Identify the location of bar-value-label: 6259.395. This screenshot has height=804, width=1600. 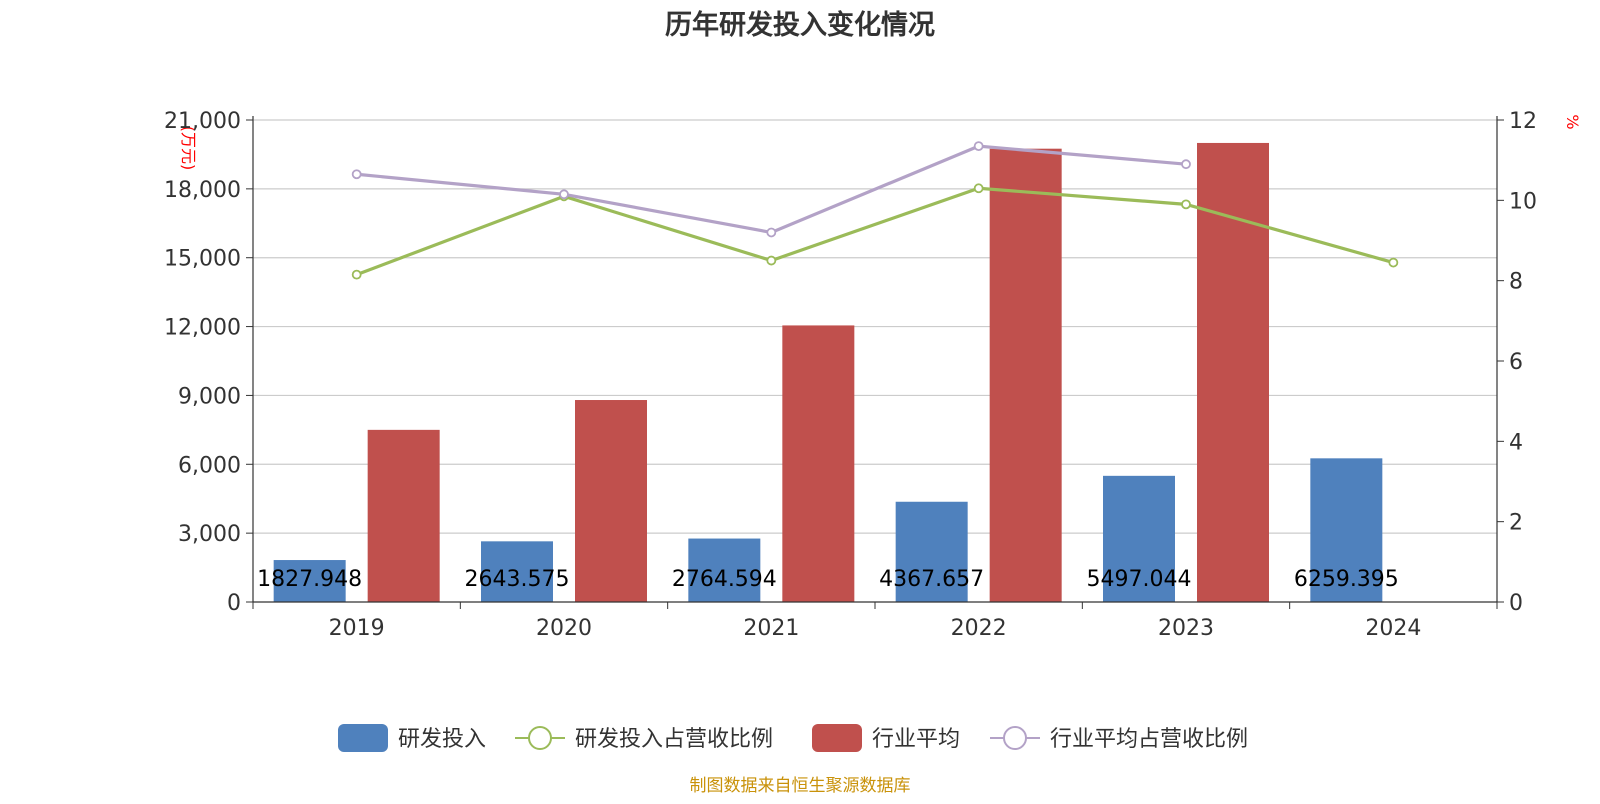
(1346, 579).